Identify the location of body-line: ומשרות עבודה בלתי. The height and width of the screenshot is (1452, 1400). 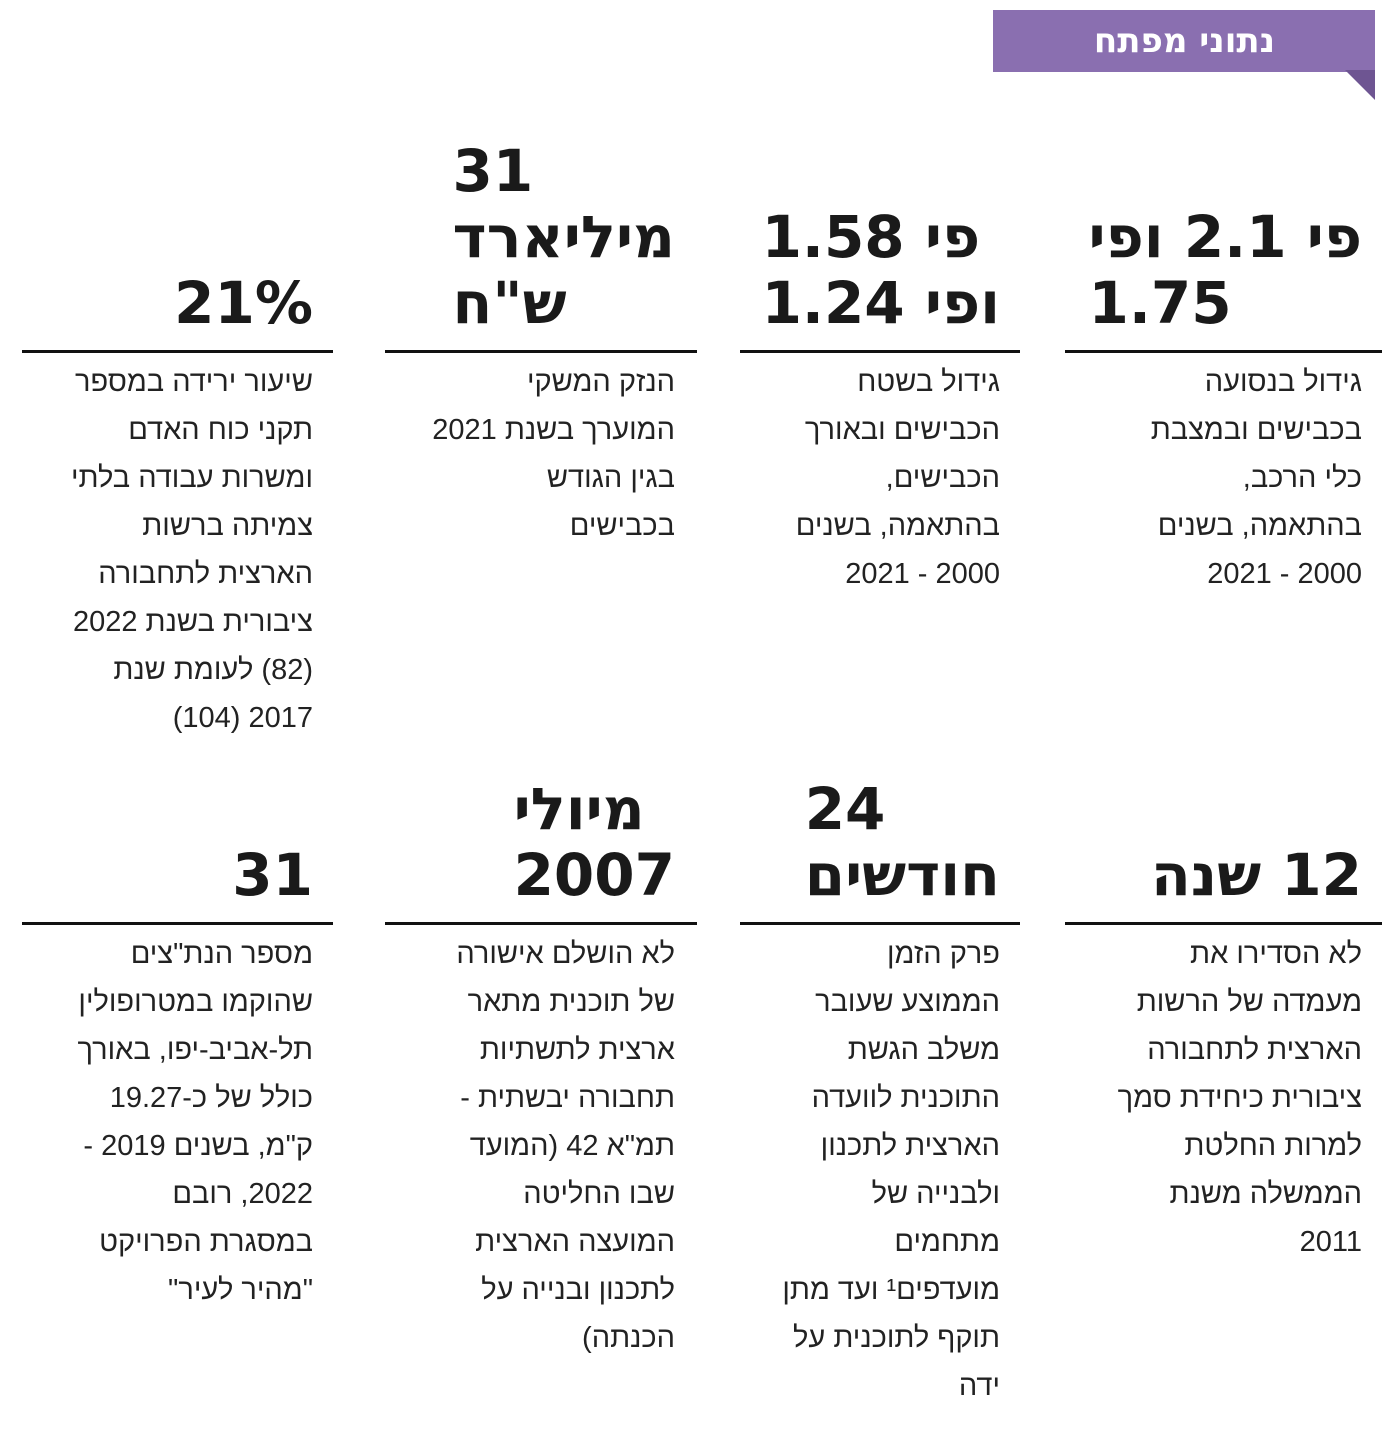
(192, 478).